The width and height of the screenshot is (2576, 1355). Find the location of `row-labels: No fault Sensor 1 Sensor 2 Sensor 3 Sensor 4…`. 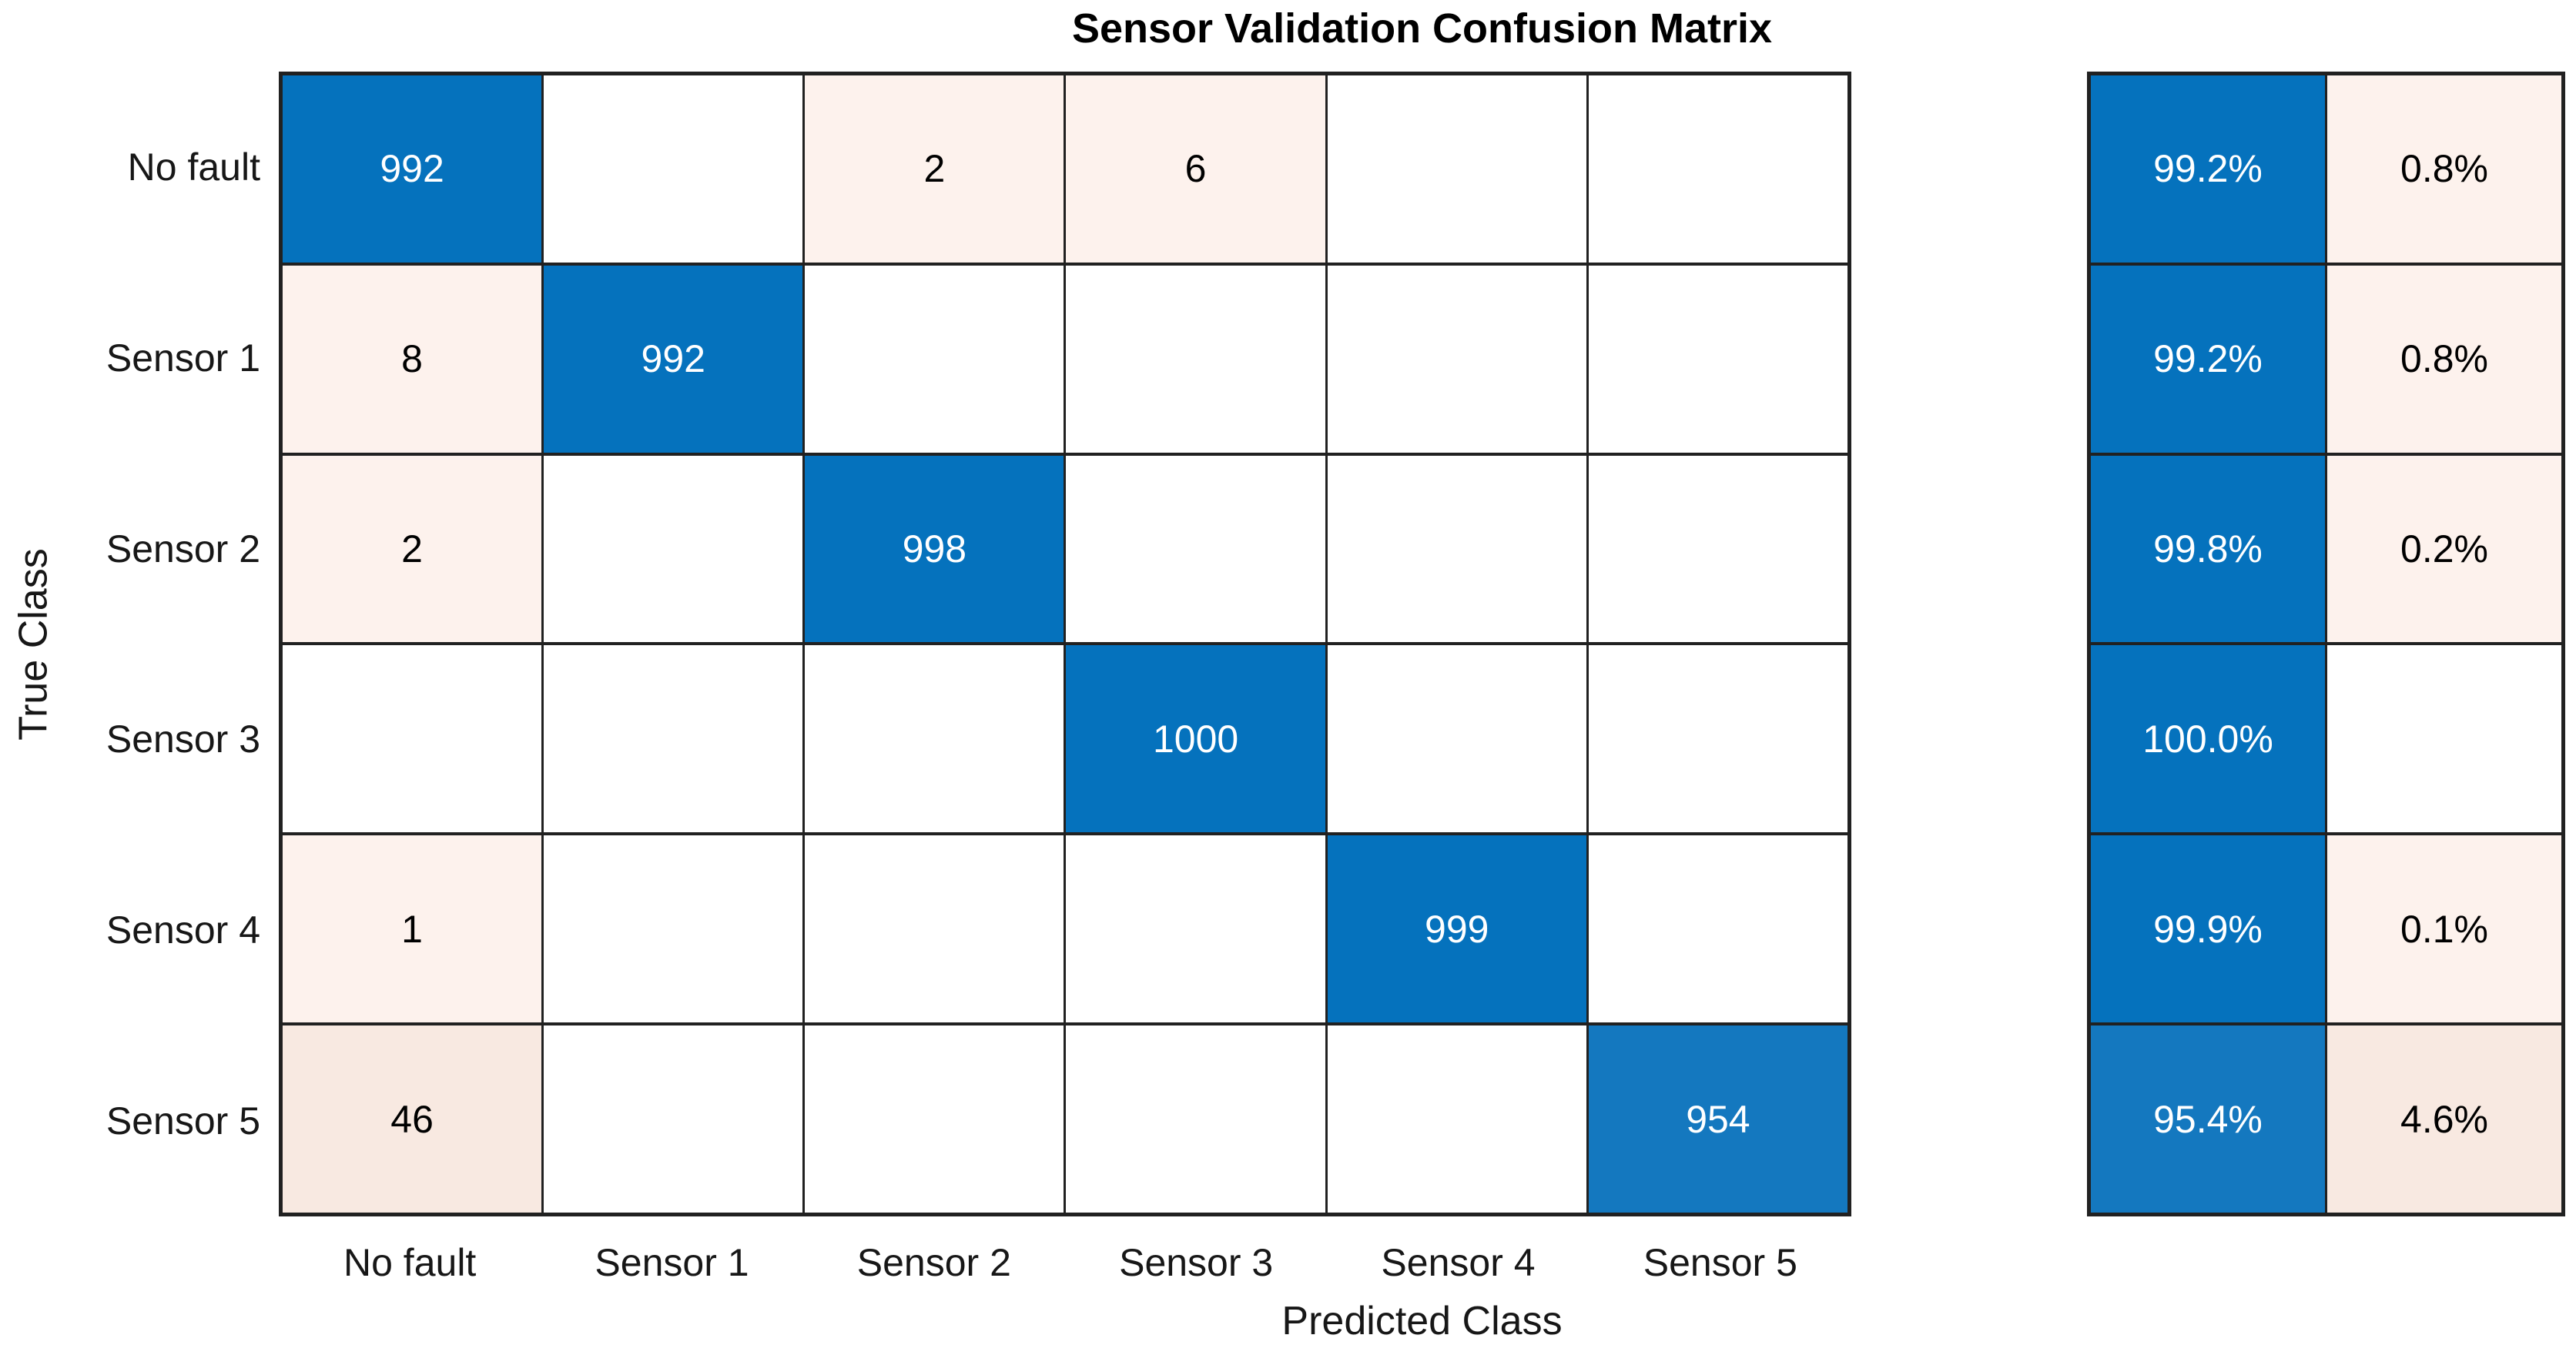

row-labels: No fault Sensor 1 Sensor 2 Sensor 3 Sensor 4… is located at coordinates (130, 677).